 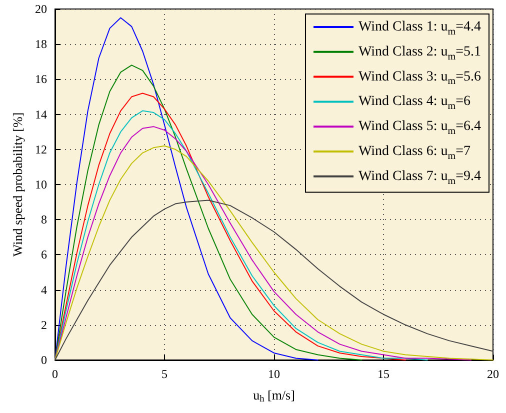 I want to click on y-tick-label: 16, so click(x=41, y=79).